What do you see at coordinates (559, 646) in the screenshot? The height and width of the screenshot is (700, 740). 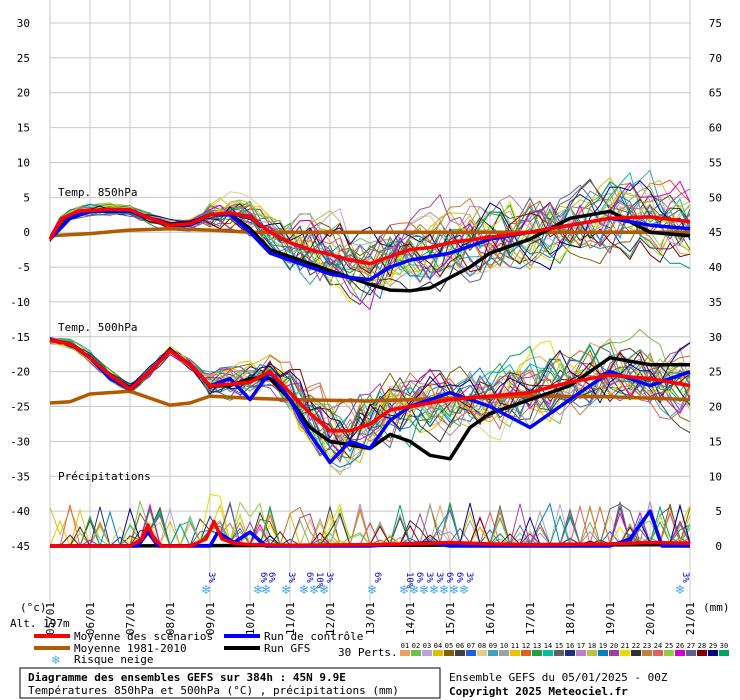 I see `pert-id-label: 15` at bounding box center [559, 646].